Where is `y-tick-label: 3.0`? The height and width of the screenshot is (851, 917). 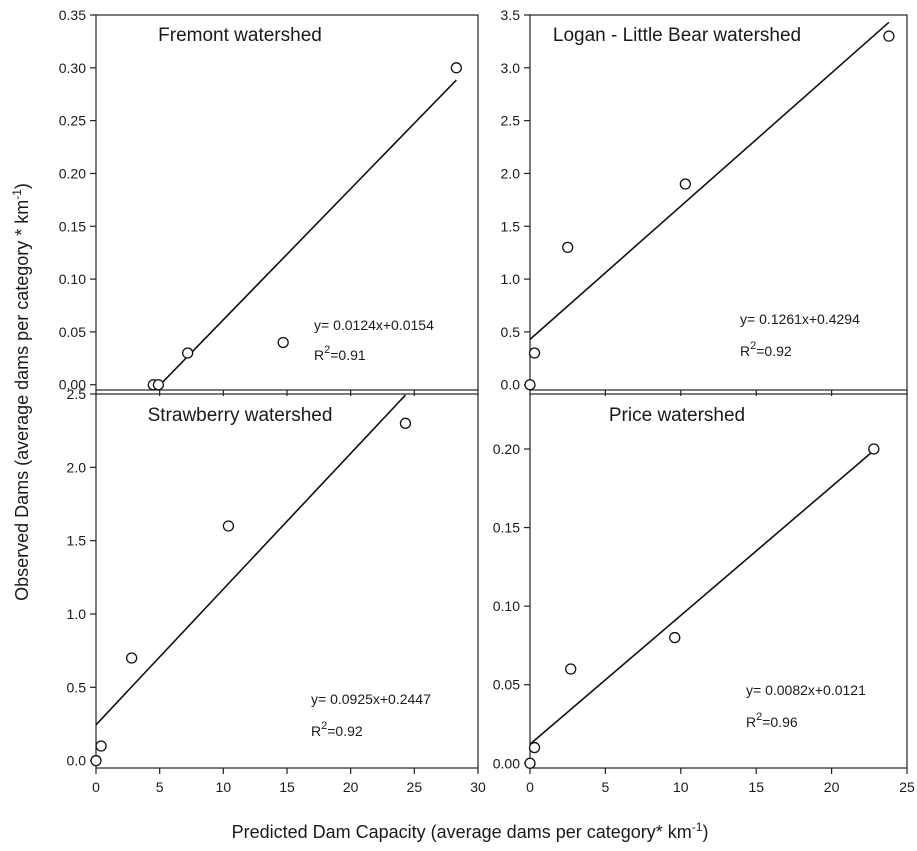
y-tick-label: 3.0 is located at coordinates (511, 68).